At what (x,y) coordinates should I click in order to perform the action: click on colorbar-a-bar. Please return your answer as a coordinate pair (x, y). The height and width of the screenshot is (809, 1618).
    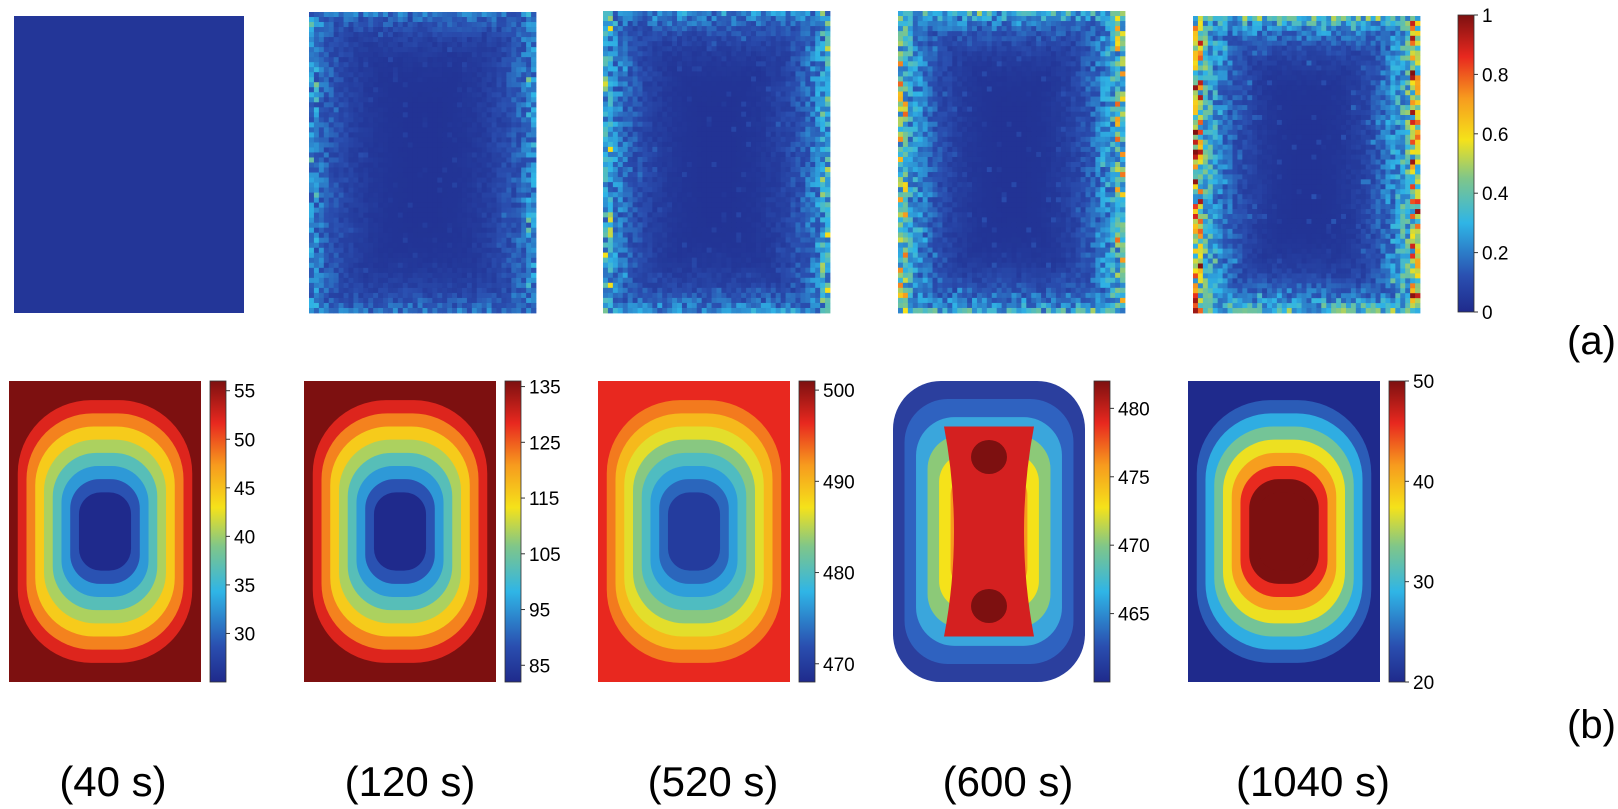
    Looking at the image, I should click on (1466, 163).